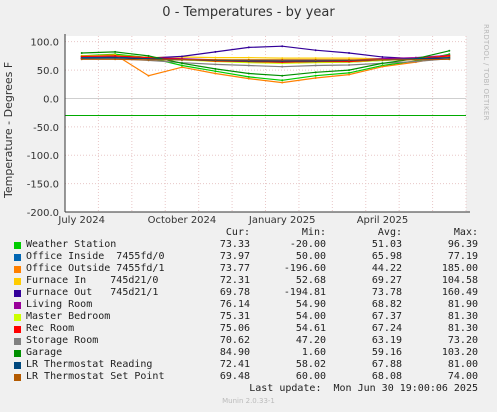  Describe the element at coordinates (462, 256) in the screenshot. I see `legend-max: 77.19` at that location.